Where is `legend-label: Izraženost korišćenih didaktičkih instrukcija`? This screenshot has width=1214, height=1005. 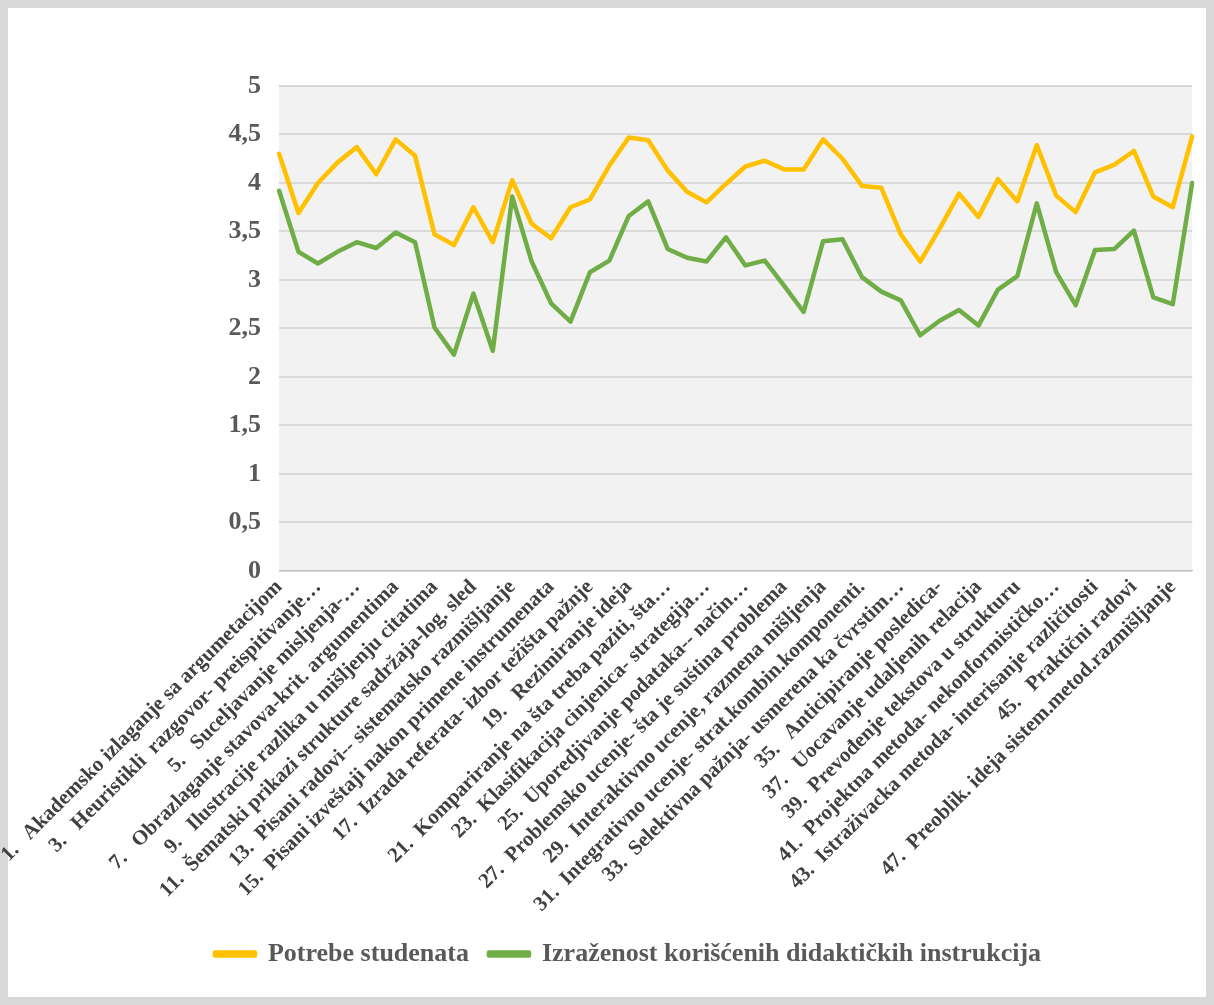 legend-label: Izraženost korišćenih didaktičkih instrukcija is located at coordinates (791, 952).